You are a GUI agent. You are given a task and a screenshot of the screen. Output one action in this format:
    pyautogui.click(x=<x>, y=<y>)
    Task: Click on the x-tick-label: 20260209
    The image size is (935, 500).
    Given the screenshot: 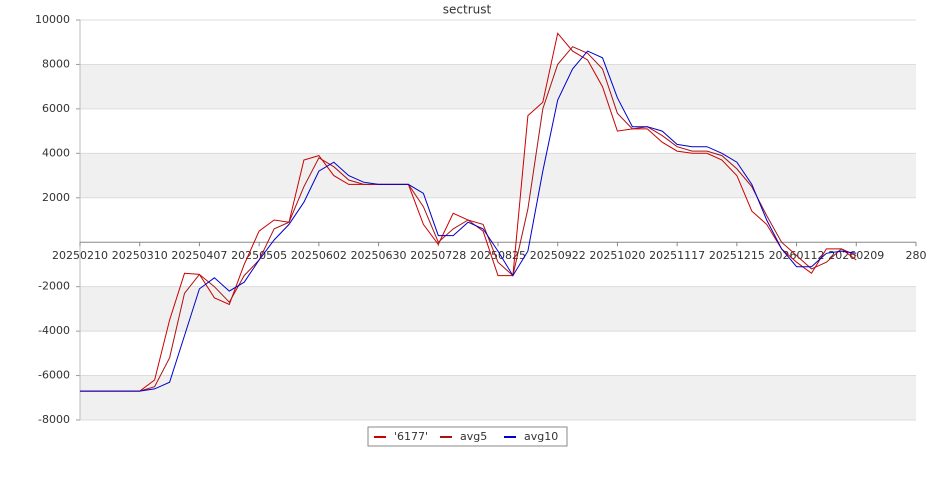 What is the action you would take?
    pyautogui.click(x=856, y=255)
    